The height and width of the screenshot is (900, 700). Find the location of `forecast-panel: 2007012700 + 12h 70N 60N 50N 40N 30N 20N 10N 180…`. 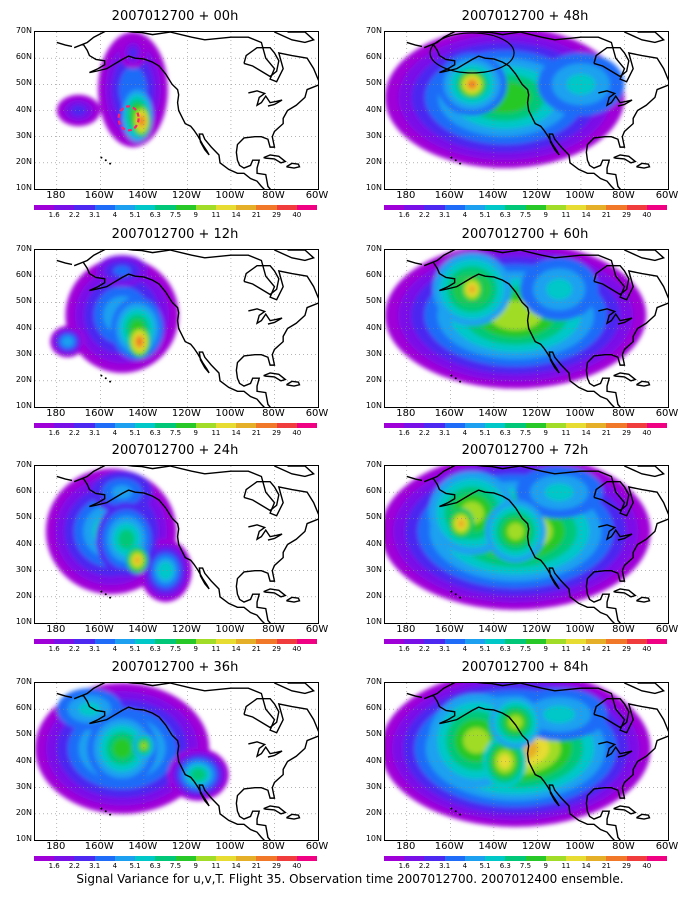

forecast-panel: 2007012700 + 12h 70N 60N 50N 40N 30N 20N 10N 180… is located at coordinates (175, 327).